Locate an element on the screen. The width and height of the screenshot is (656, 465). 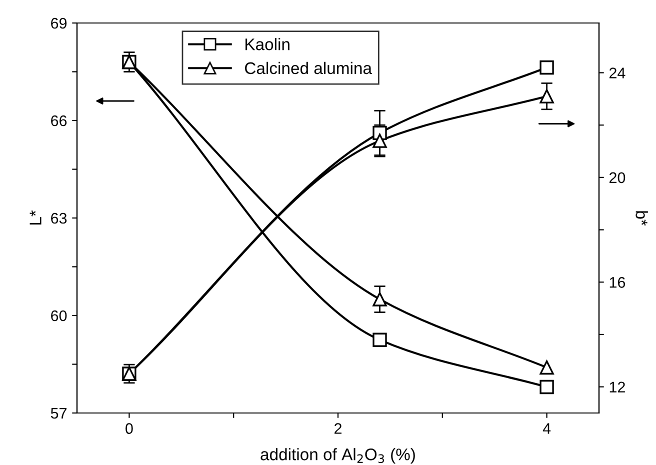
y-tick-label: 63 is located at coordinates (59, 218).